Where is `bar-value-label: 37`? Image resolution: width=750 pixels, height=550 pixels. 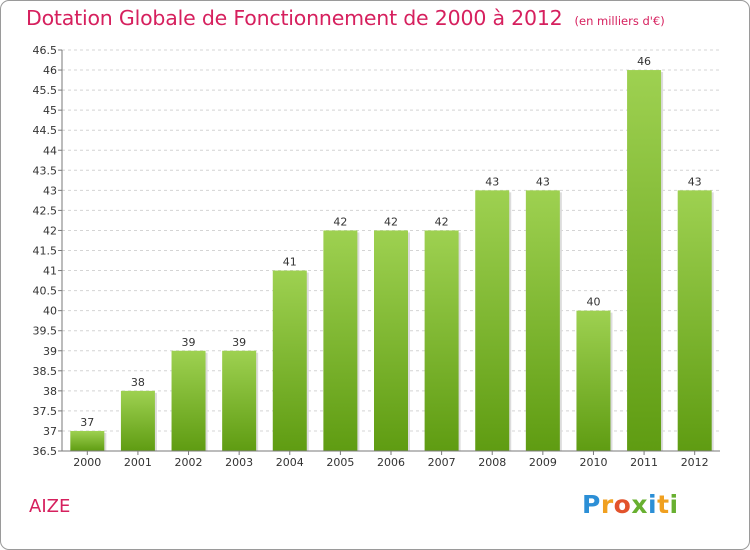
bar-value-label: 37 is located at coordinates (87, 422).